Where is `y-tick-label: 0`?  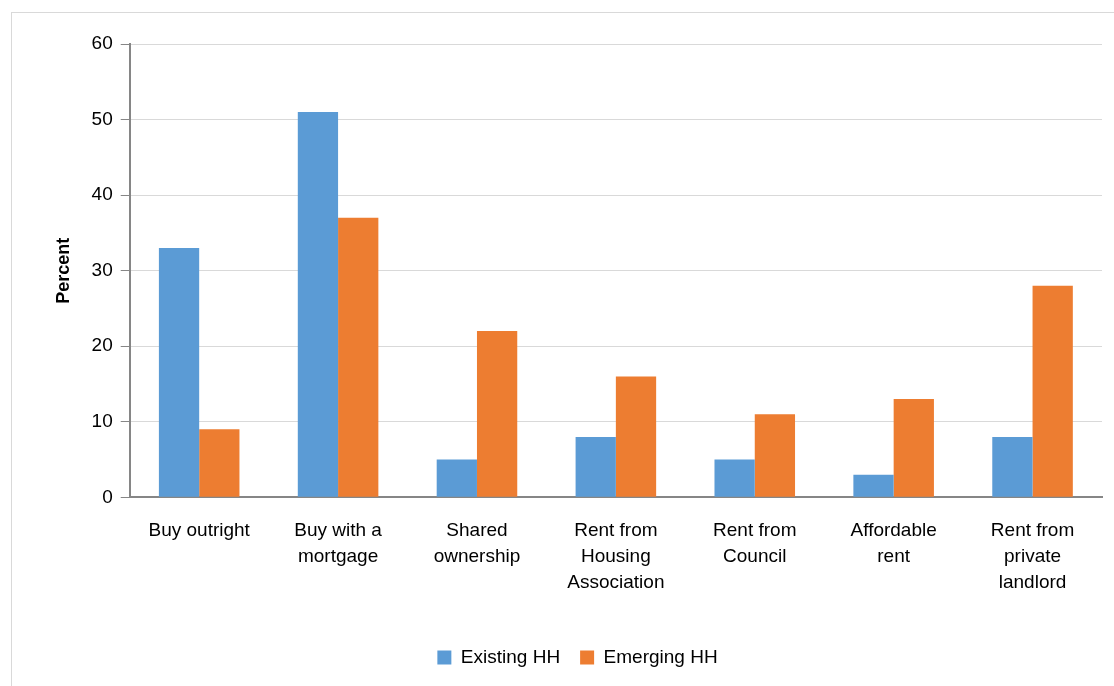
y-tick-label: 0 is located at coordinates (107, 496).